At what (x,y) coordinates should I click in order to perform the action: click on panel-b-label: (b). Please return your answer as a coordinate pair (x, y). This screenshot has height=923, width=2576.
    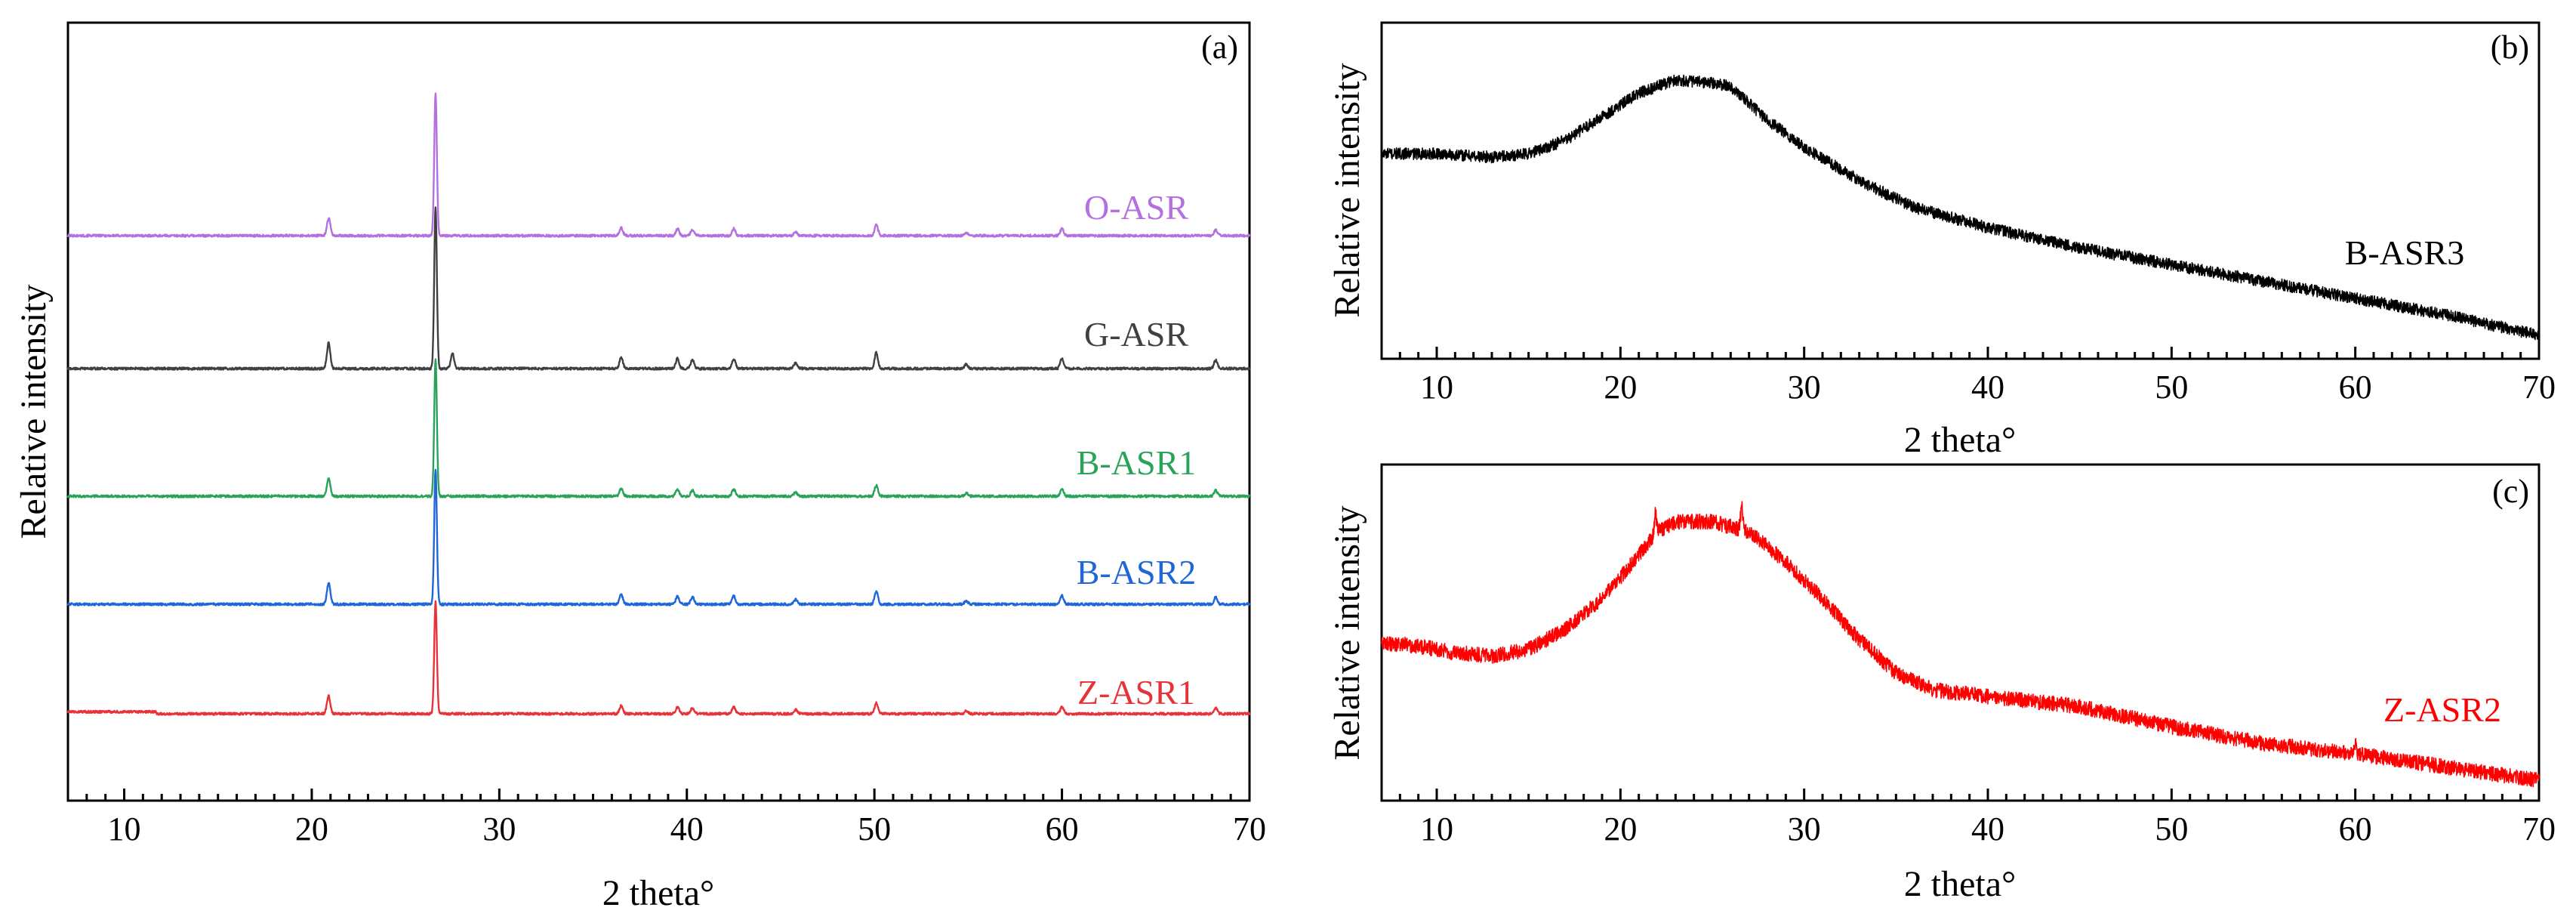
    Looking at the image, I should click on (2510, 48).